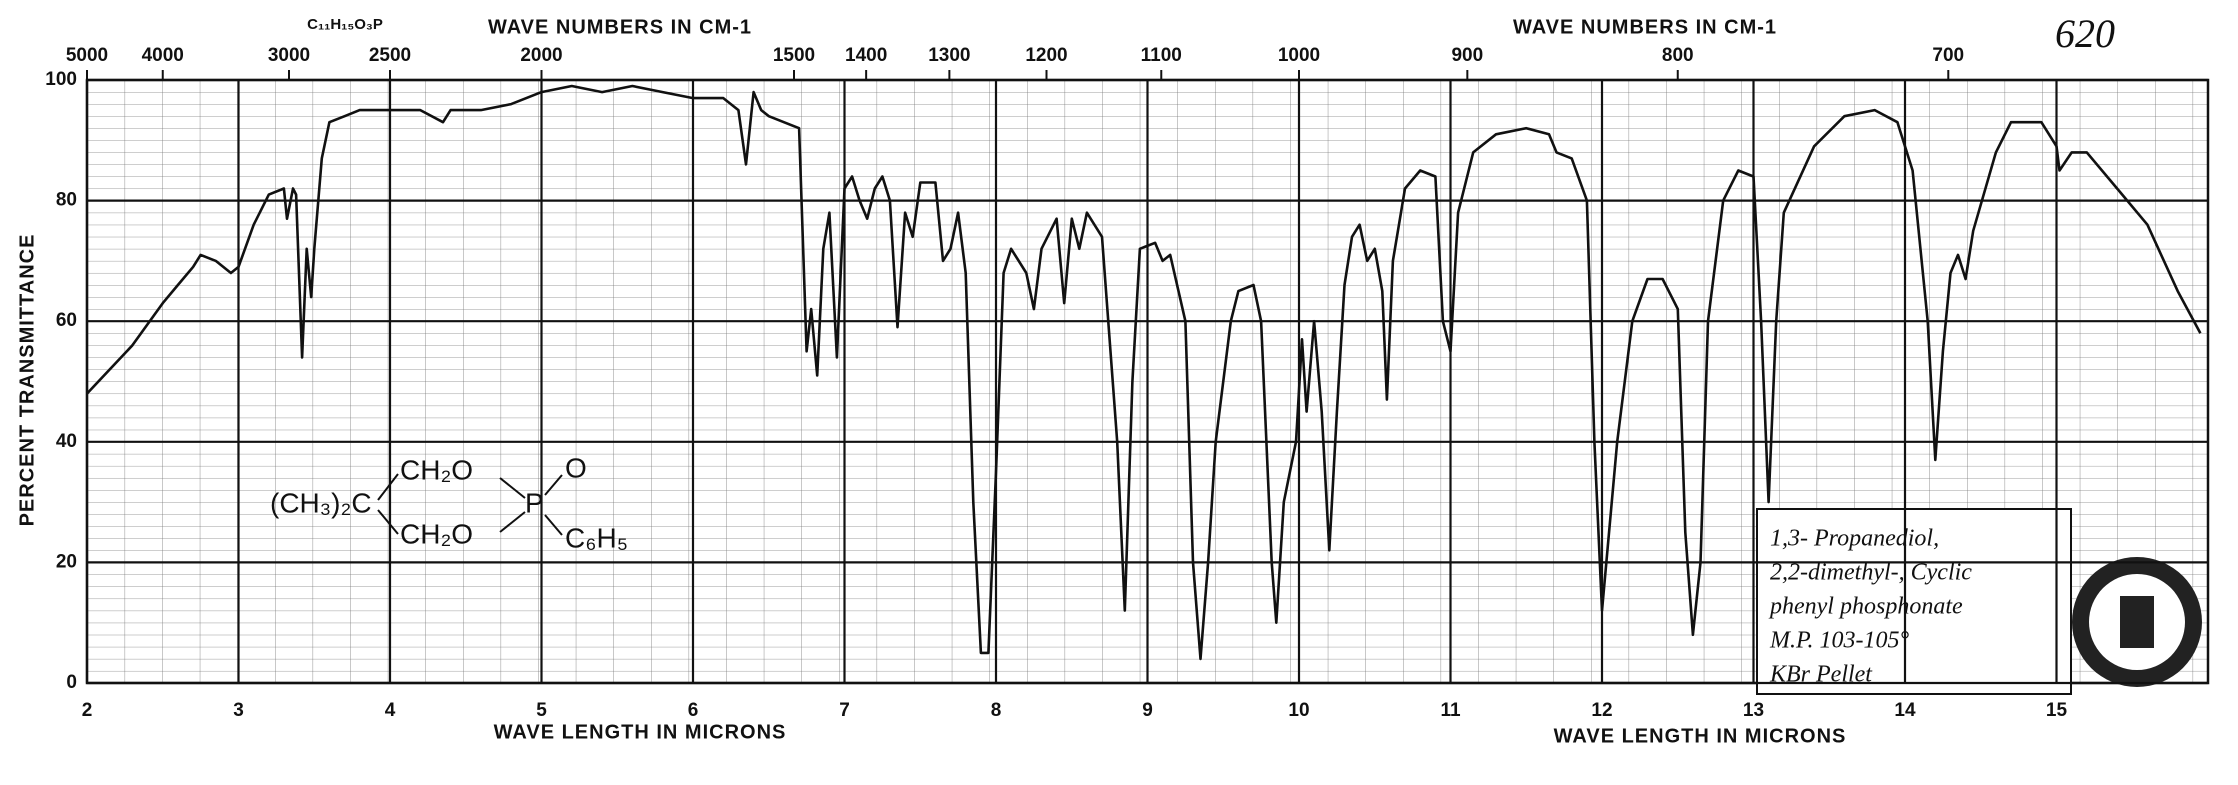  I want to click on structure-label: (CH₃)₂C, so click(321, 502).